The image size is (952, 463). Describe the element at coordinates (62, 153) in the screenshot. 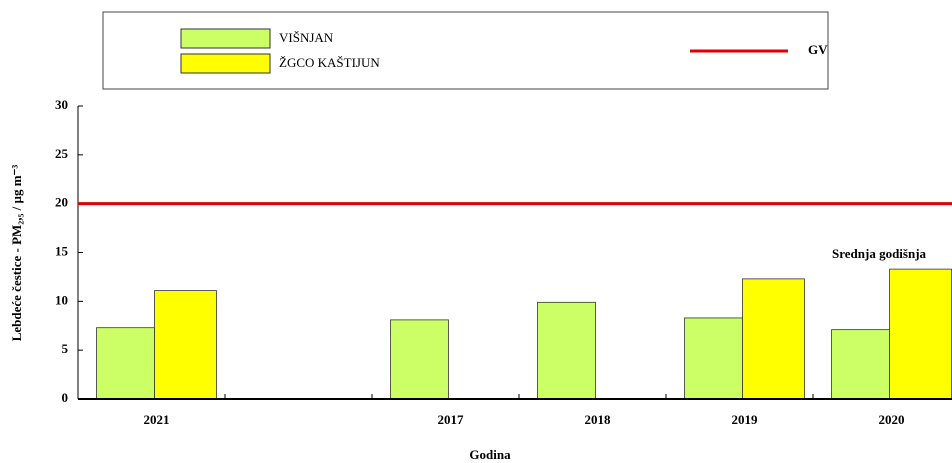

I see `y-tick-label: 25` at that location.